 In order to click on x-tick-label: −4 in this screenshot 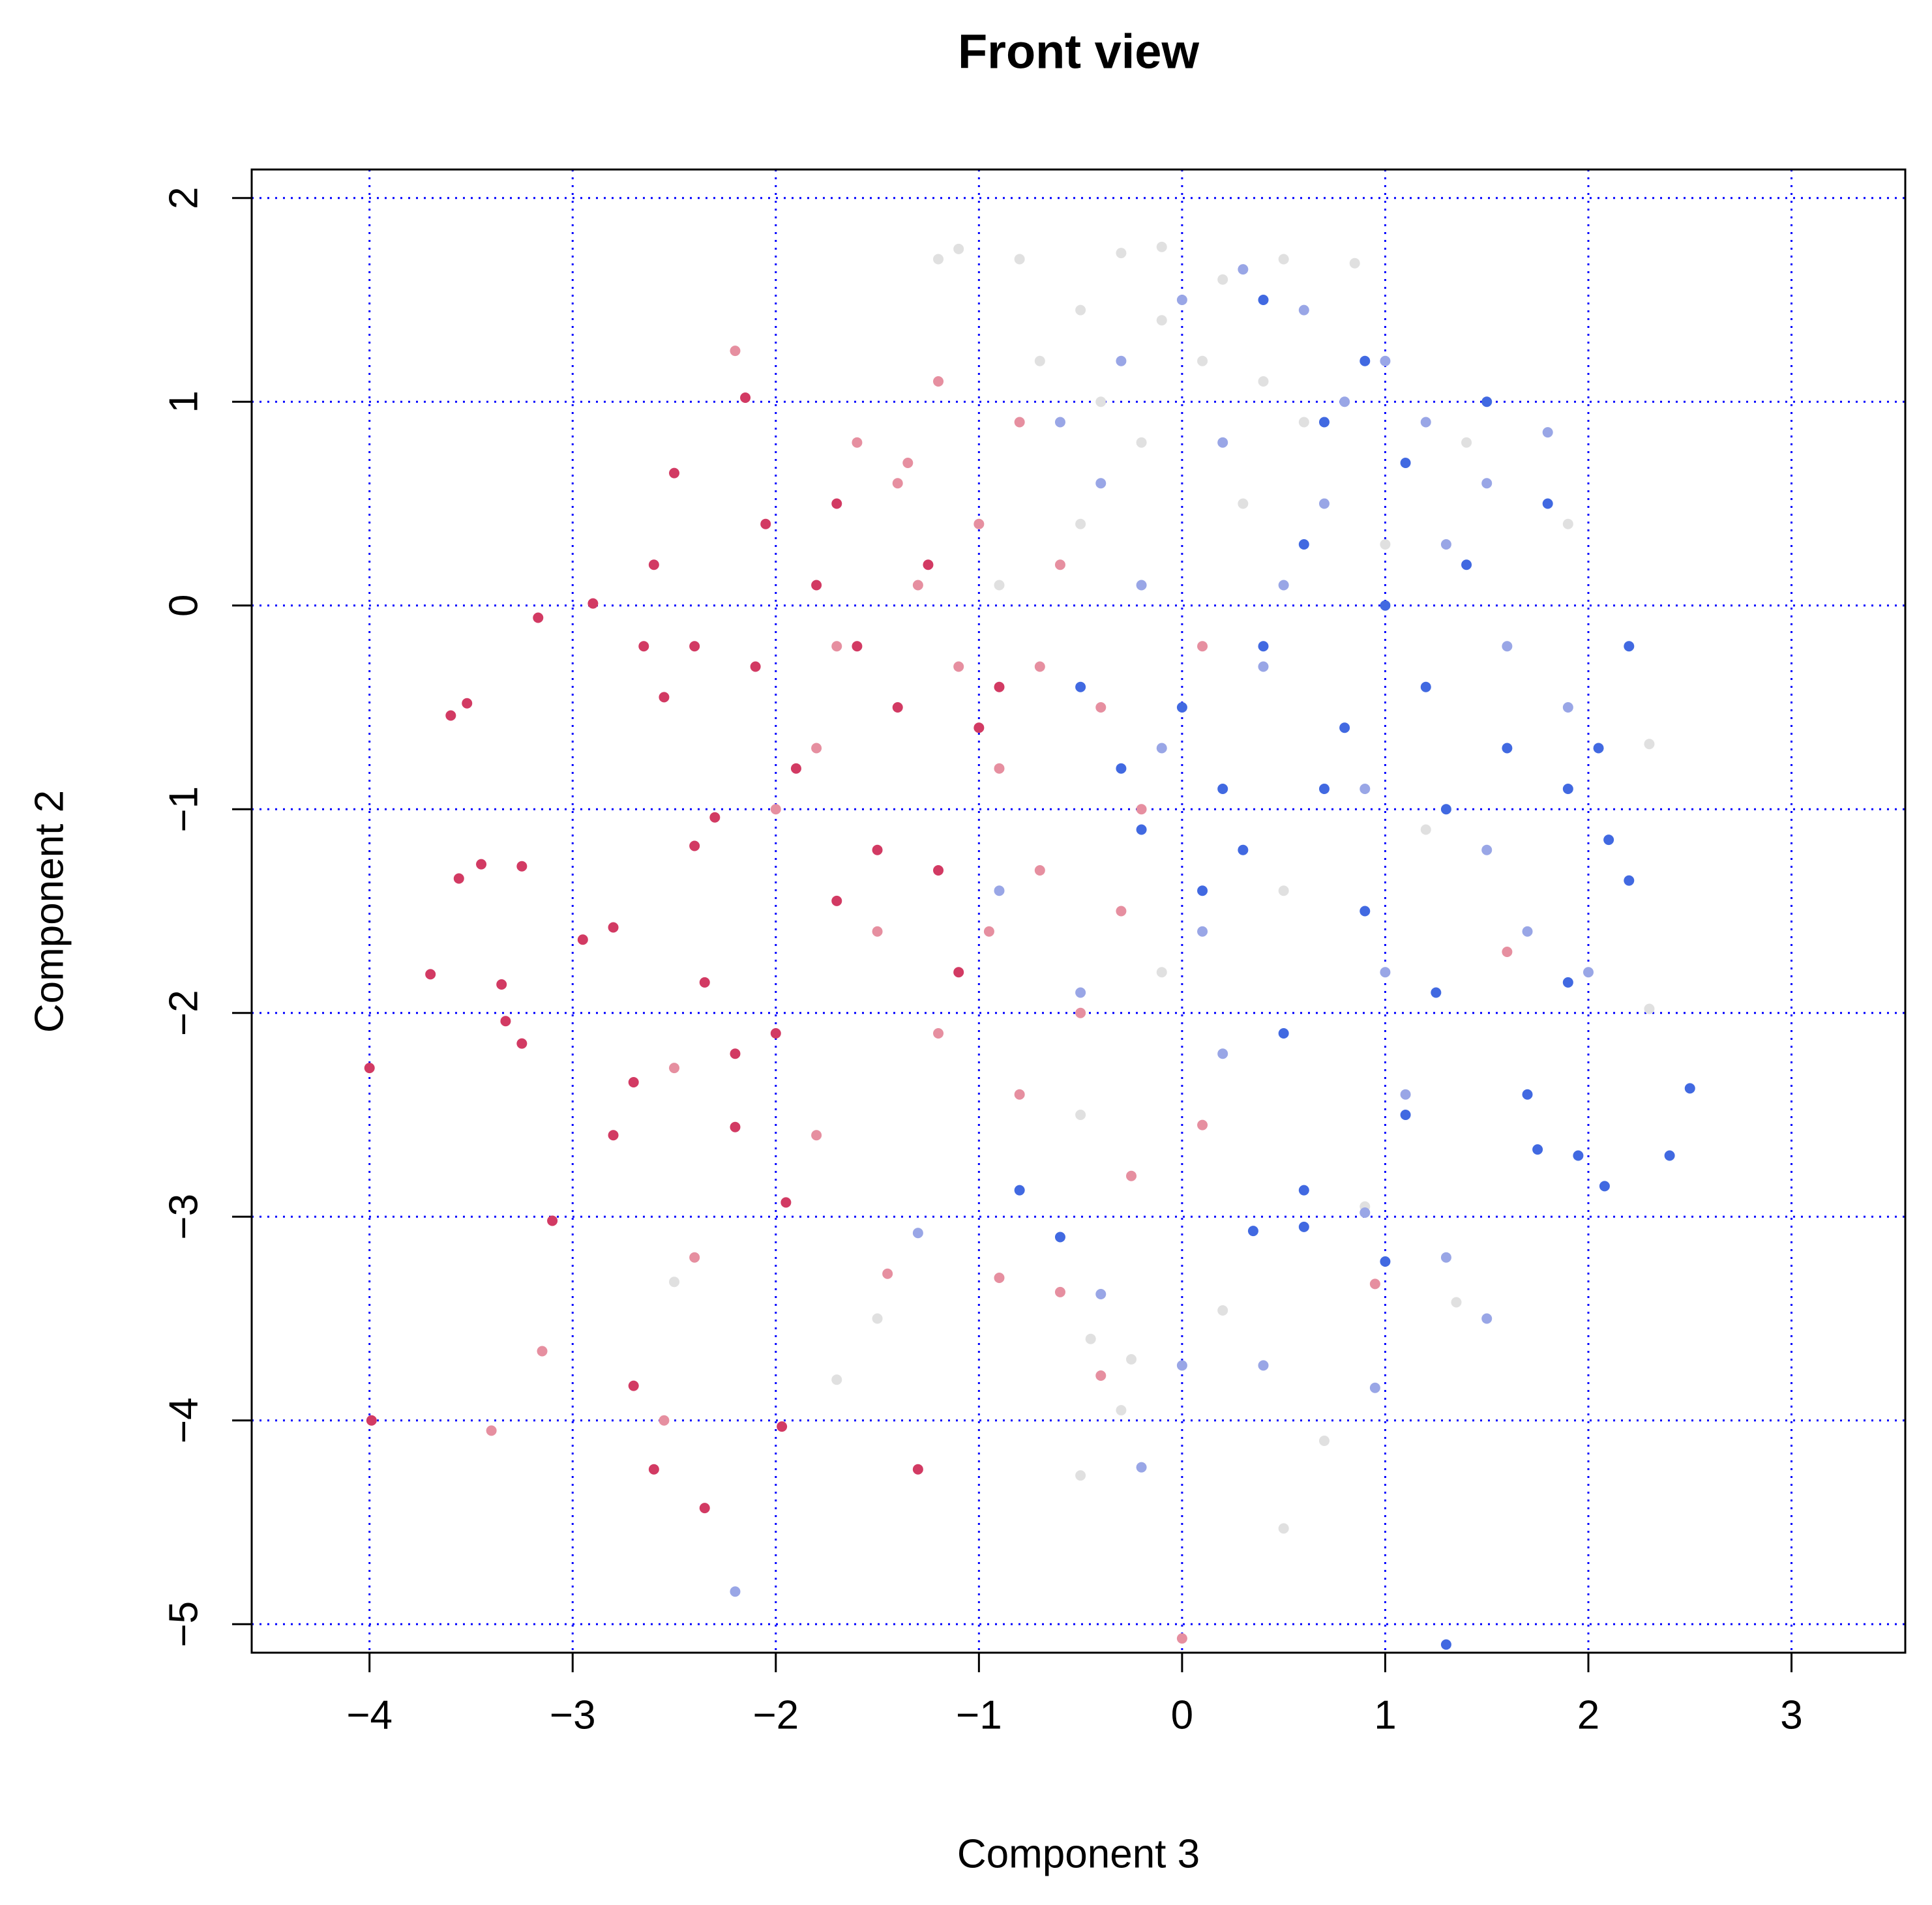, I will do `click(369, 1714)`.